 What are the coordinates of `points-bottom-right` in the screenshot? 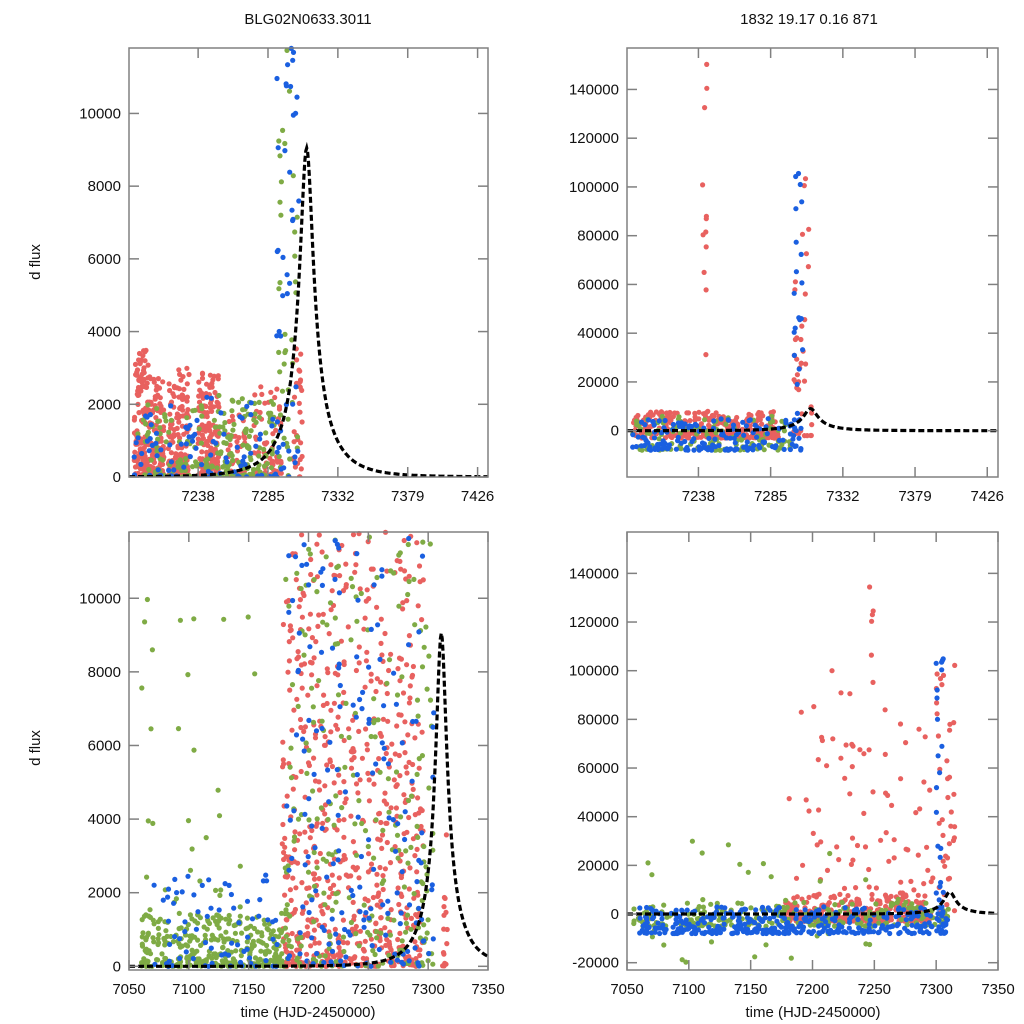 It's located at (794, 774).